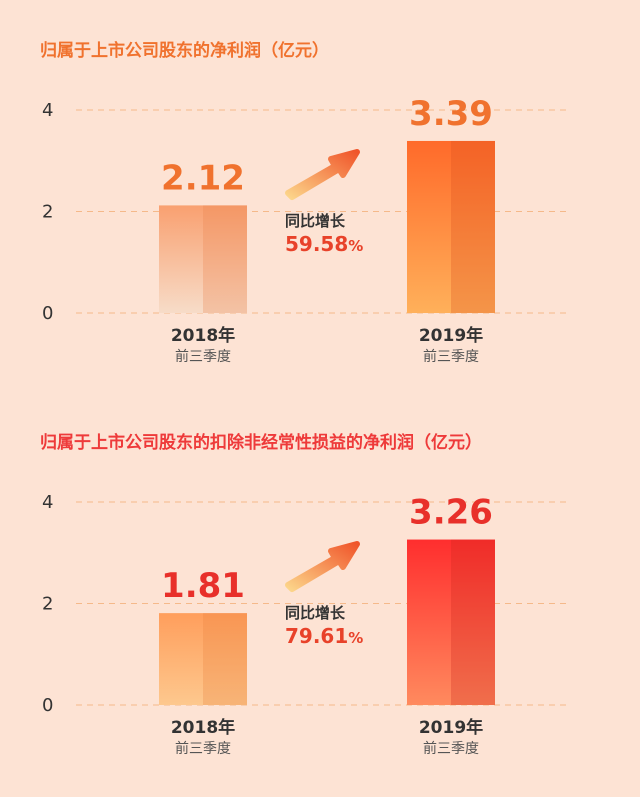 The width and height of the screenshot is (640, 797). What do you see at coordinates (324, 244) in the screenshot?
I see `growth-value: 59.58%` at bounding box center [324, 244].